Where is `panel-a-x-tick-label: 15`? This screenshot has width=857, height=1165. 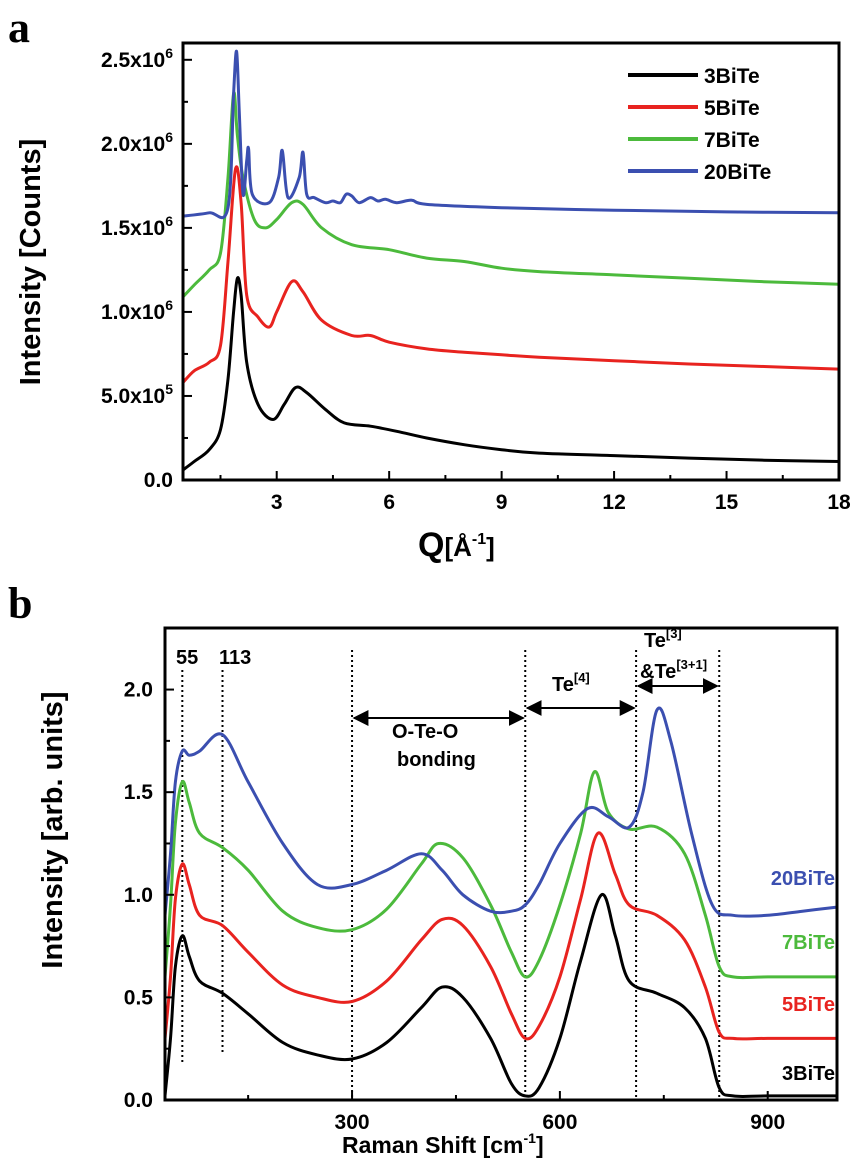 panel-a-x-tick-label: 15 is located at coordinates (727, 502).